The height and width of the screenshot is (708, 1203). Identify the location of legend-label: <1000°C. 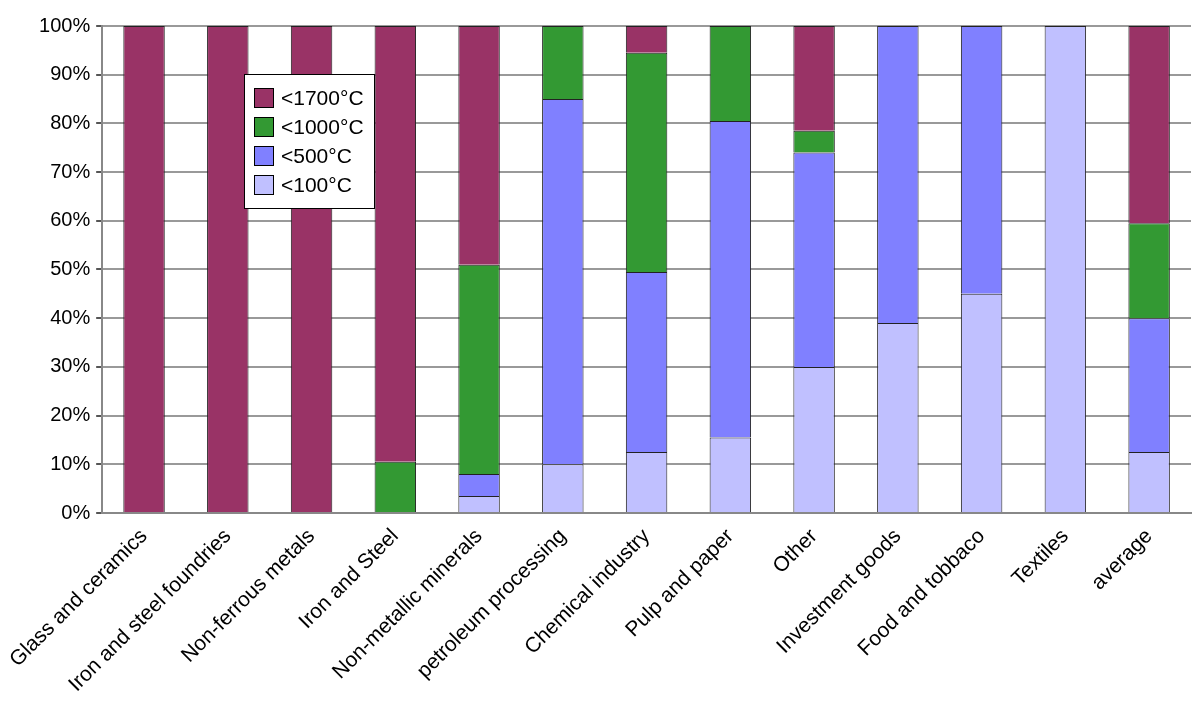
(322, 127).